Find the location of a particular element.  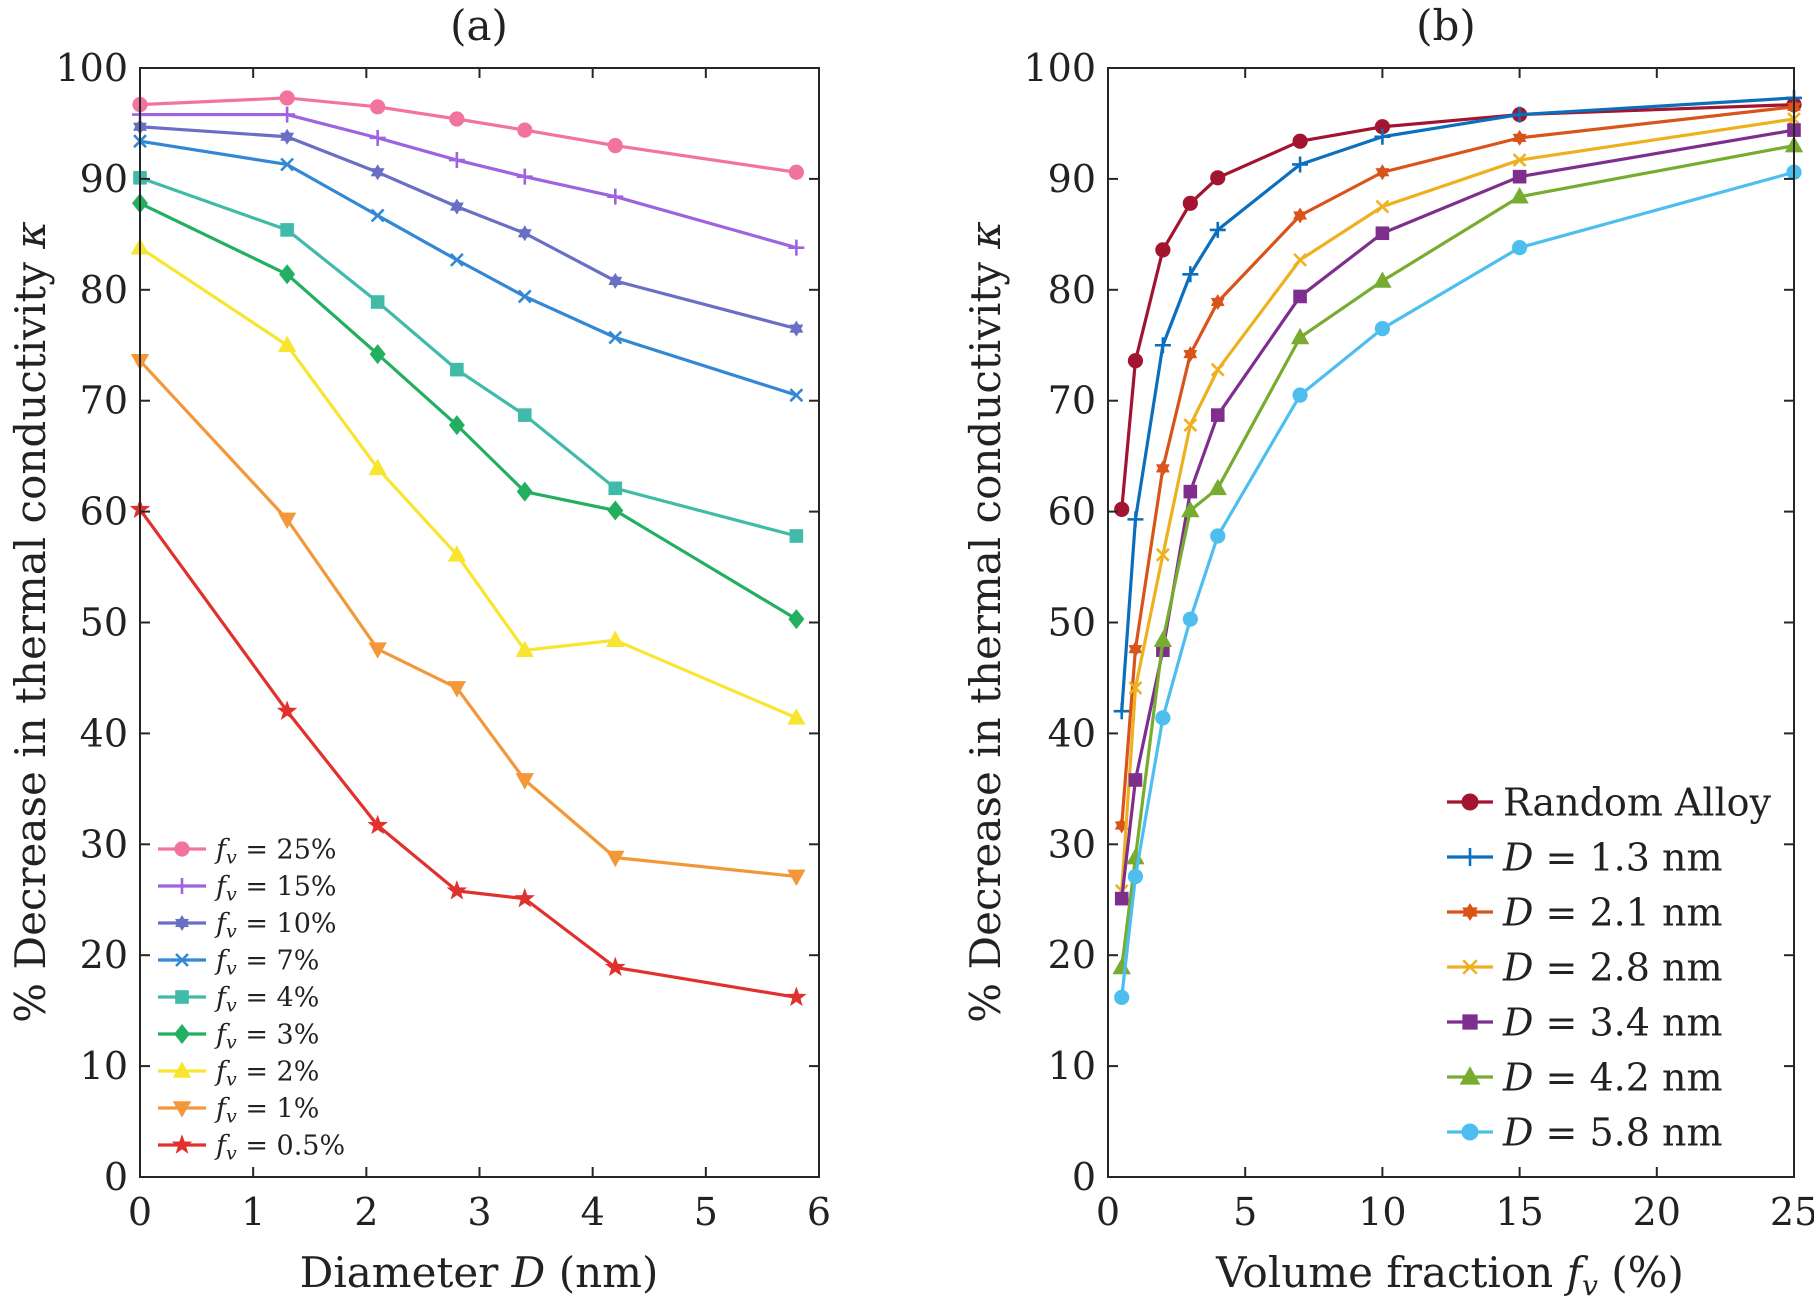

x-tick-label: 10 is located at coordinates (1382, 1212).